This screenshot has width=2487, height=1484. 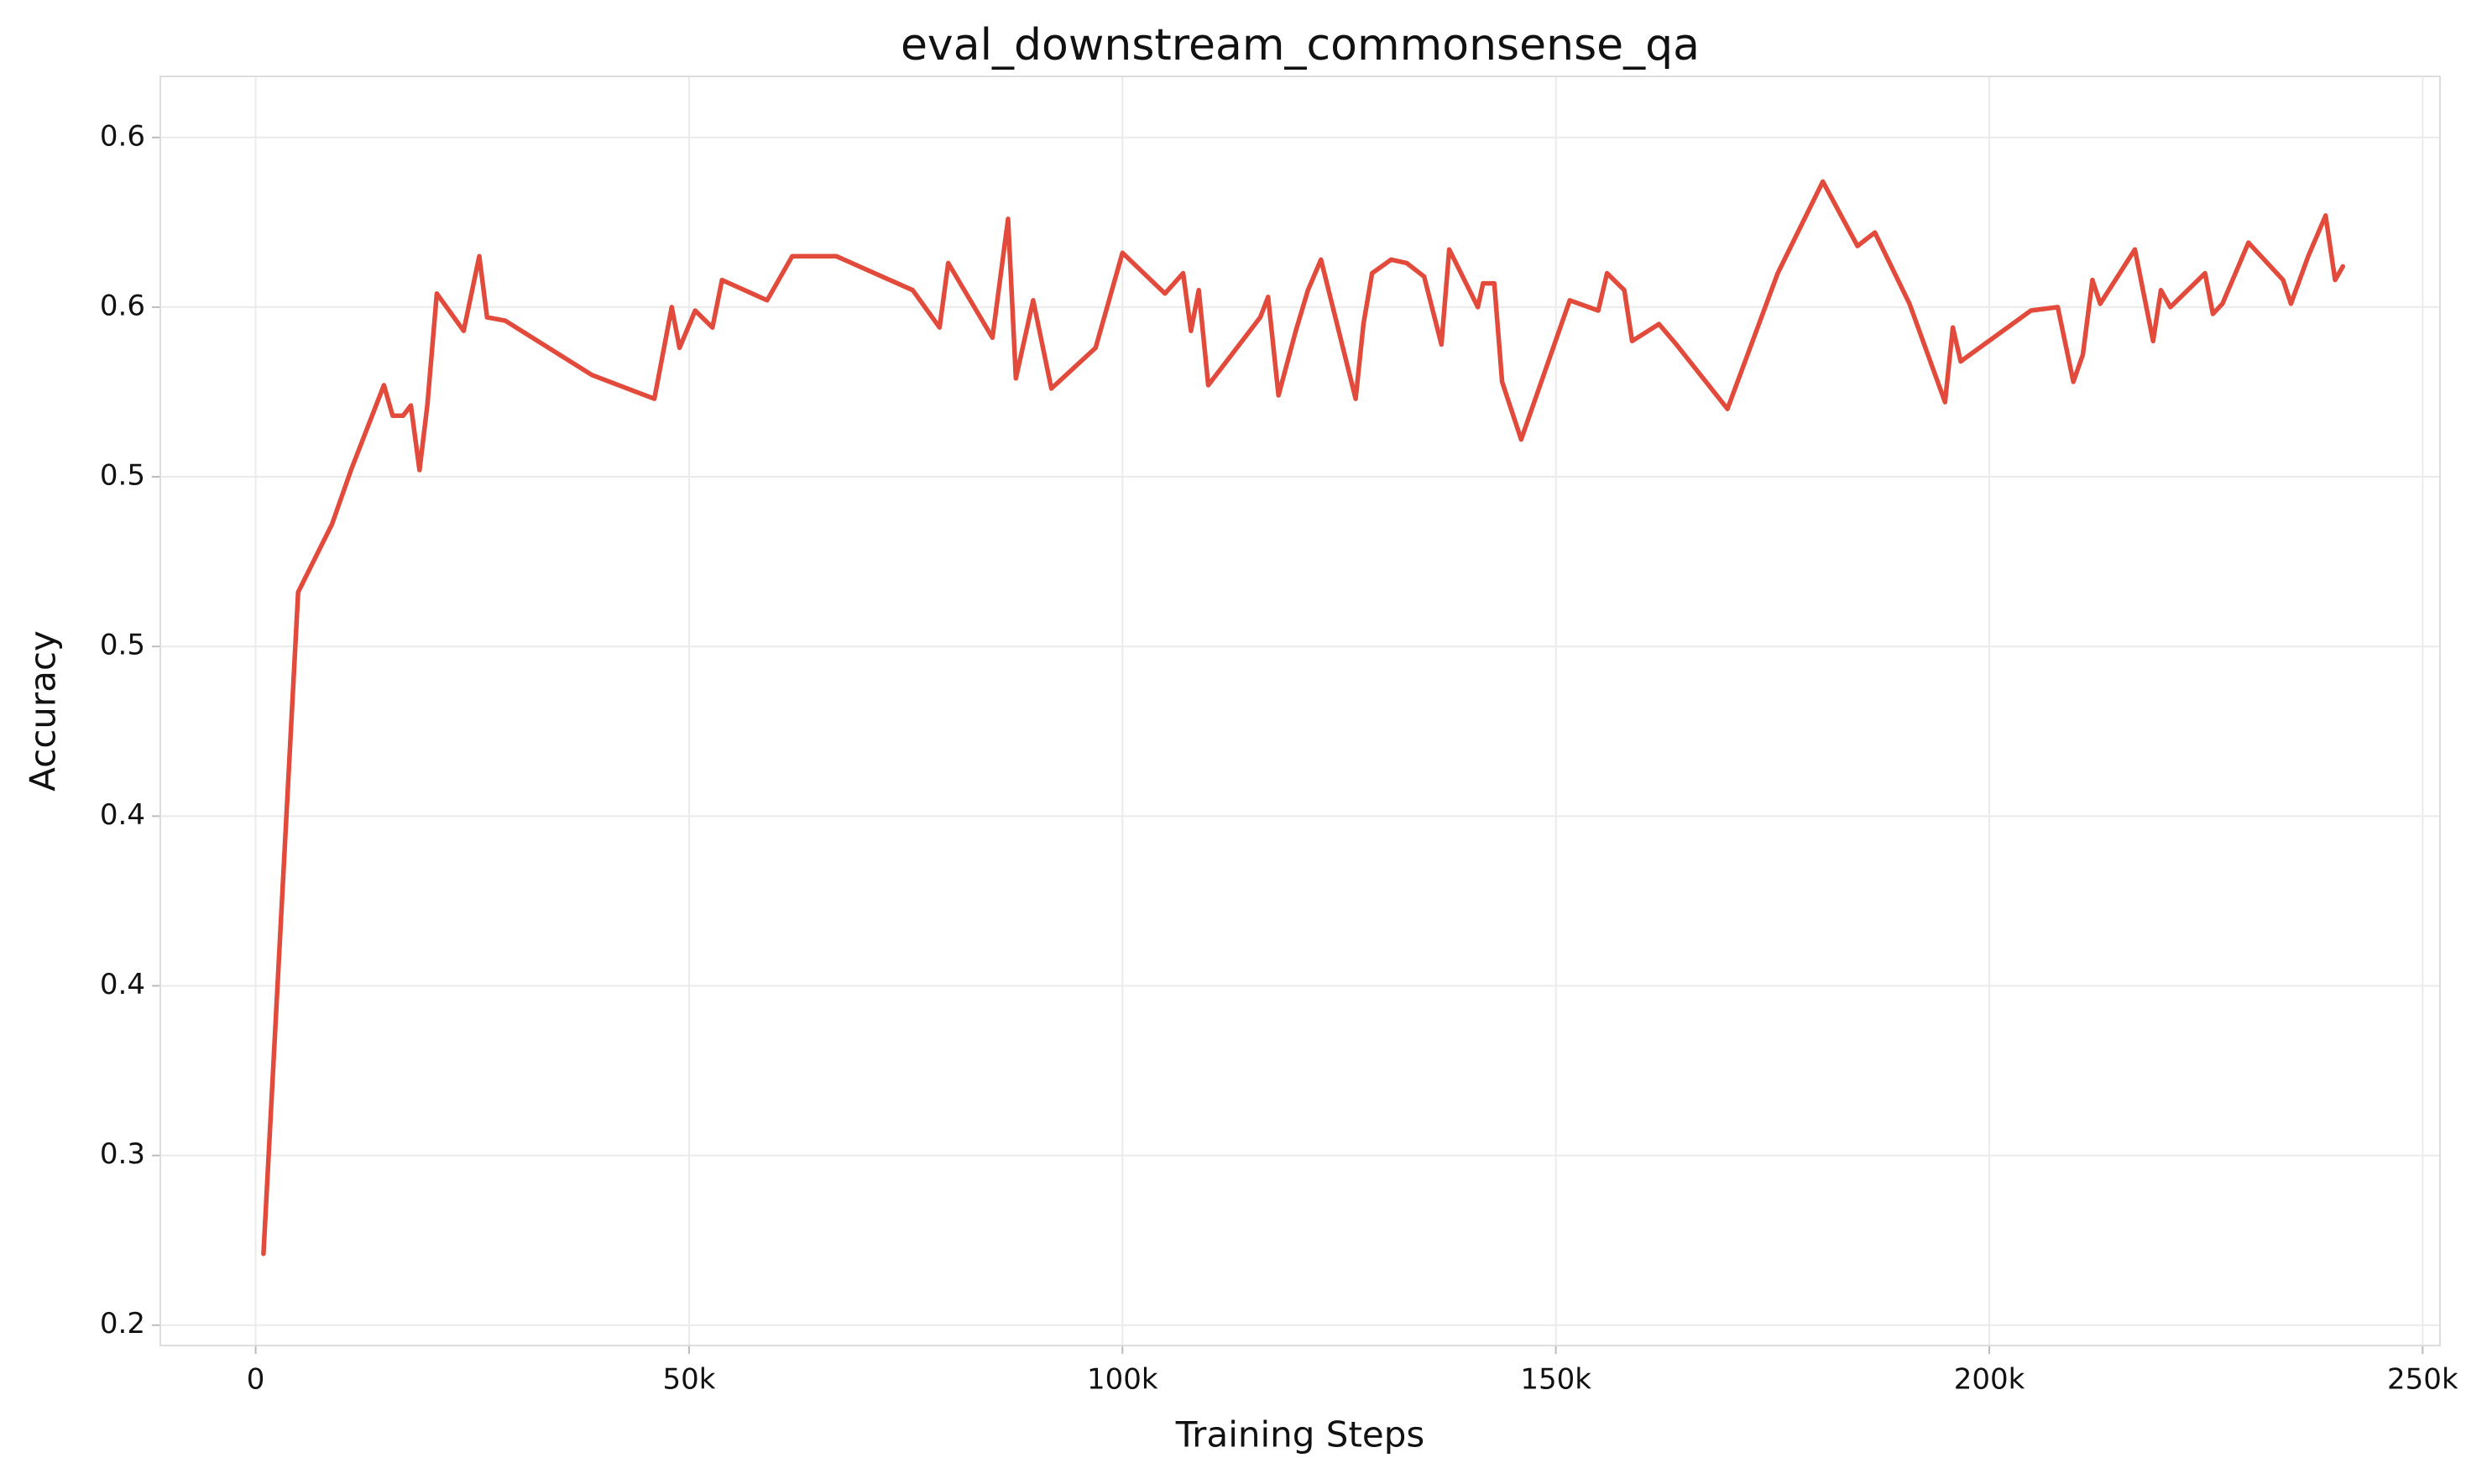 I want to click on x-tick-label: 0, so click(x=256, y=1380).